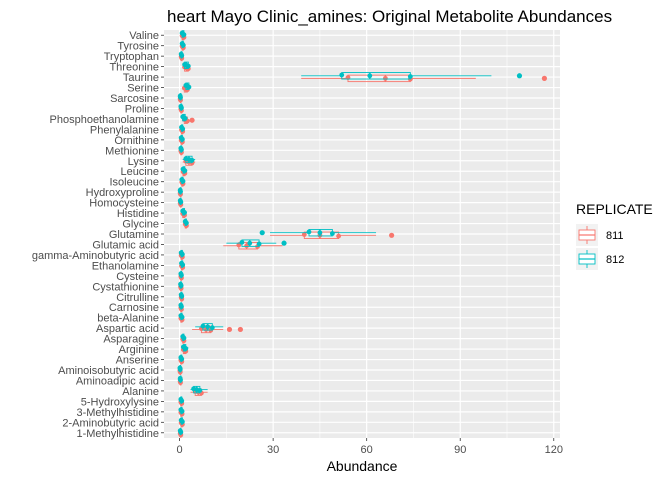 The width and height of the screenshot is (672, 480). What do you see at coordinates (142, 109) in the screenshot?
I see `y-tick-label: Proline` at bounding box center [142, 109].